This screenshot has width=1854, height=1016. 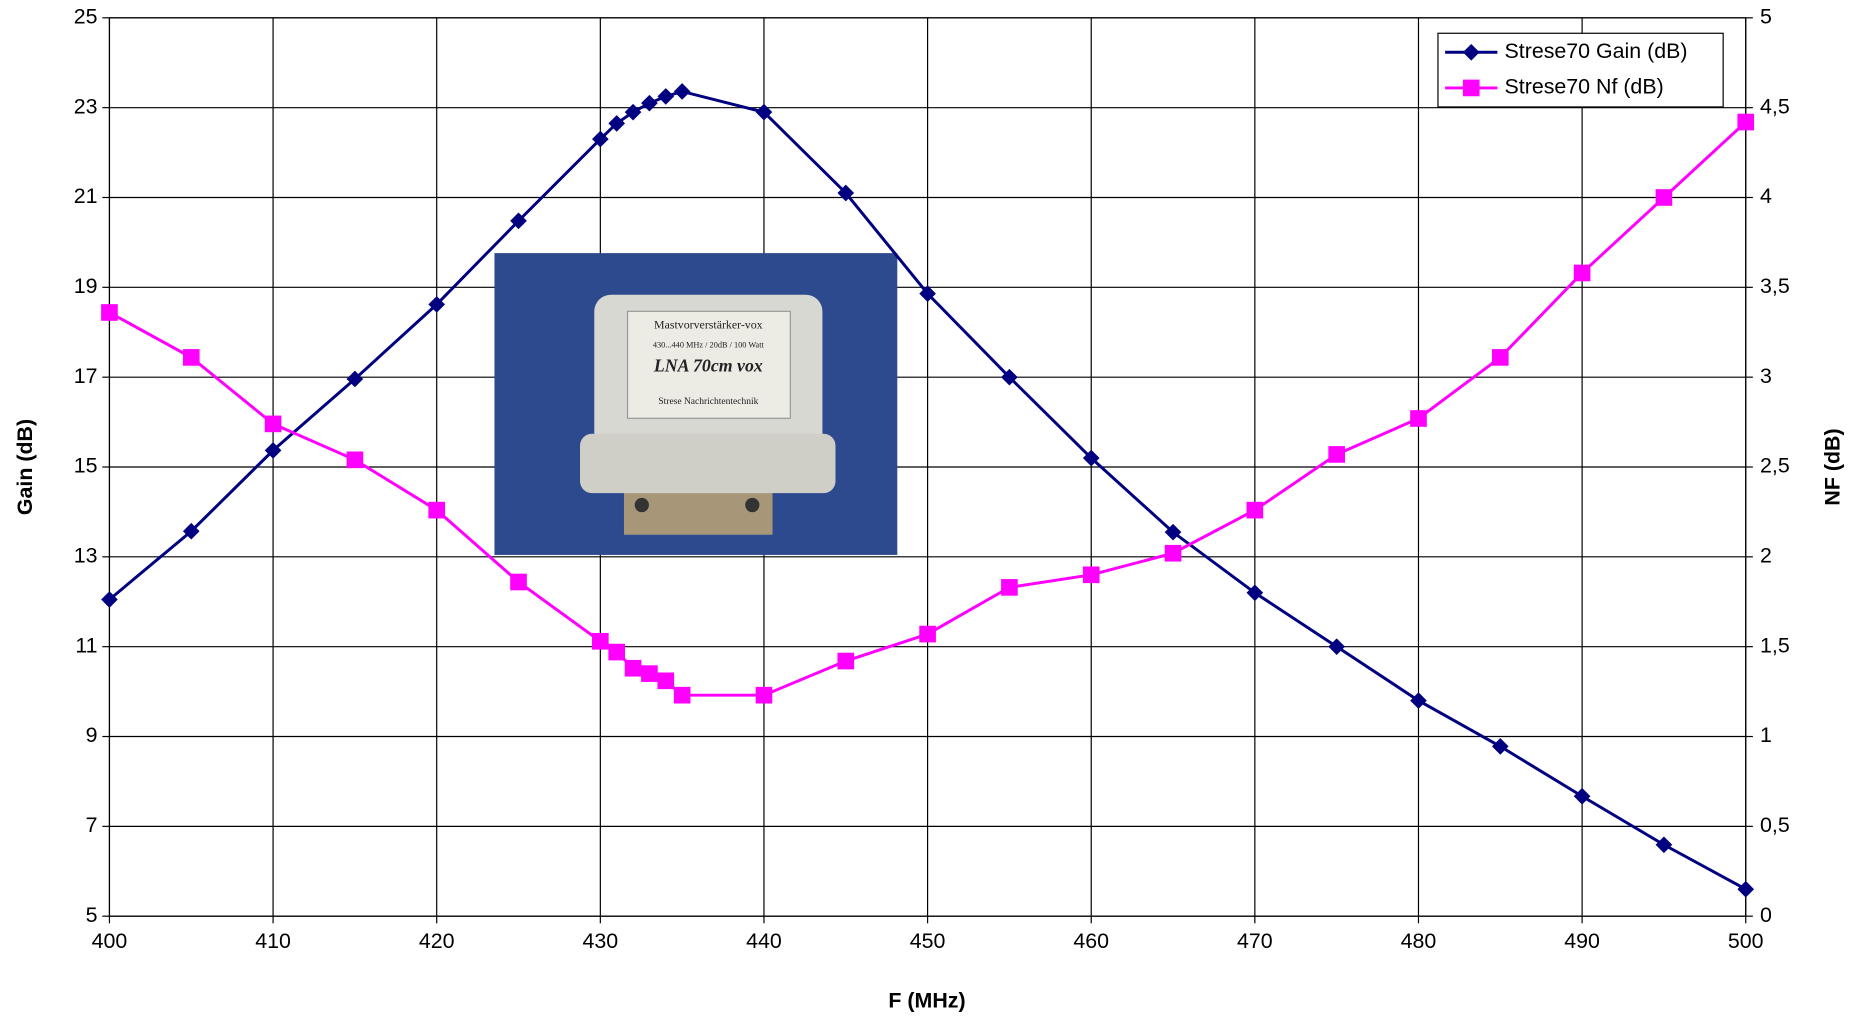 I want to click on x-axis-title: F (MHz), so click(x=926, y=1000).